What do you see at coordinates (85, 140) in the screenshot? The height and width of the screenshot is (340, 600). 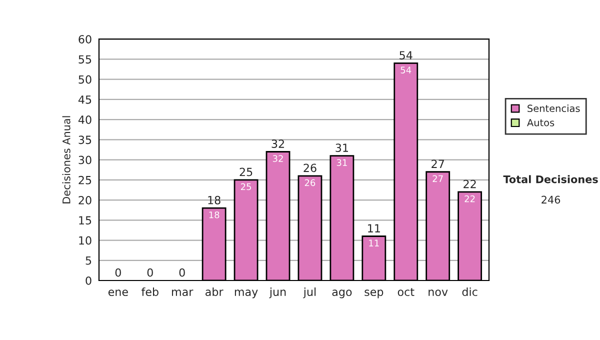 I see `y-tick-label: 35` at bounding box center [85, 140].